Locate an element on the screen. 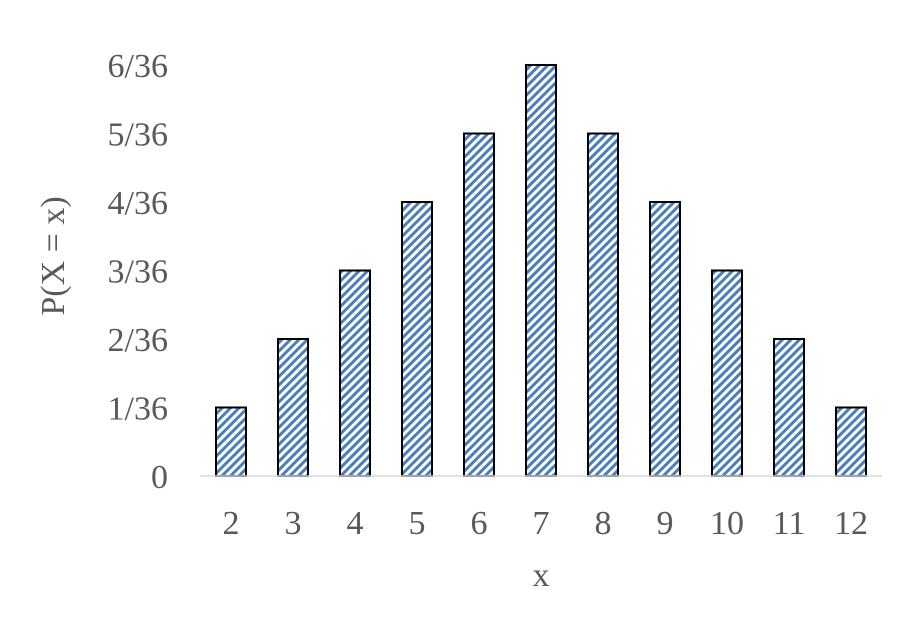 Image resolution: width=909 pixels, height=623 pixels. x-tick-label: 7 is located at coordinates (541, 523).